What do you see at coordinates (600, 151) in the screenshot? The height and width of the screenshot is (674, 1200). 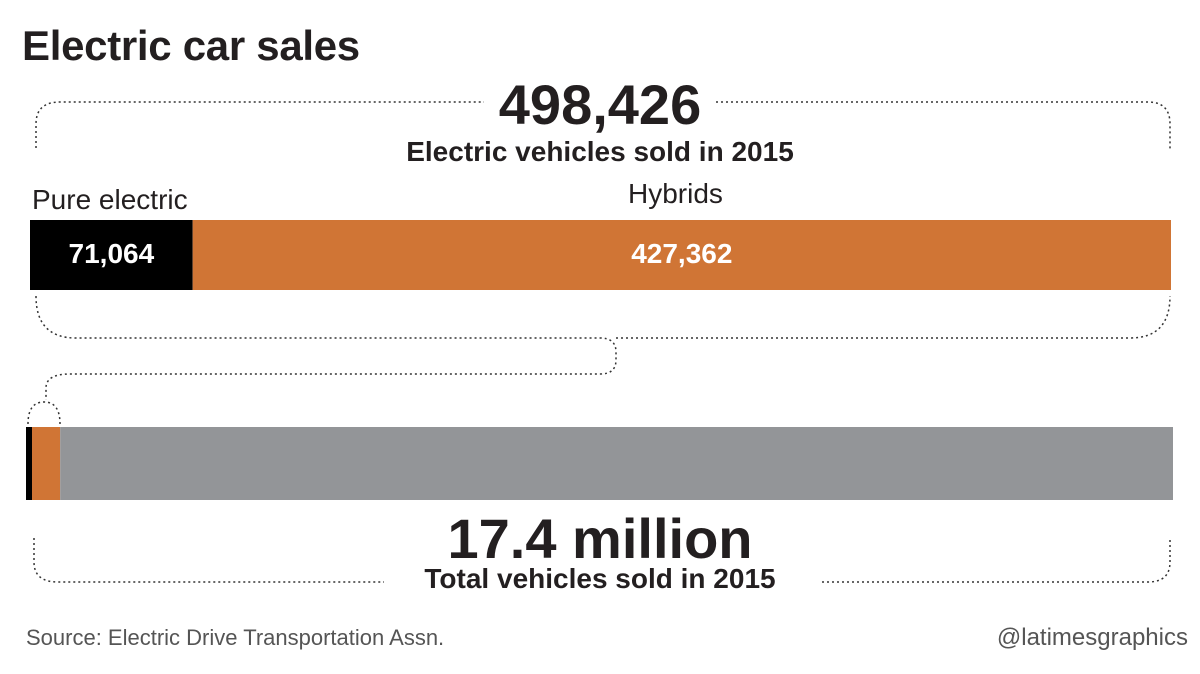 I see `electric-total-label: Electric vehicles sold in 2015` at bounding box center [600, 151].